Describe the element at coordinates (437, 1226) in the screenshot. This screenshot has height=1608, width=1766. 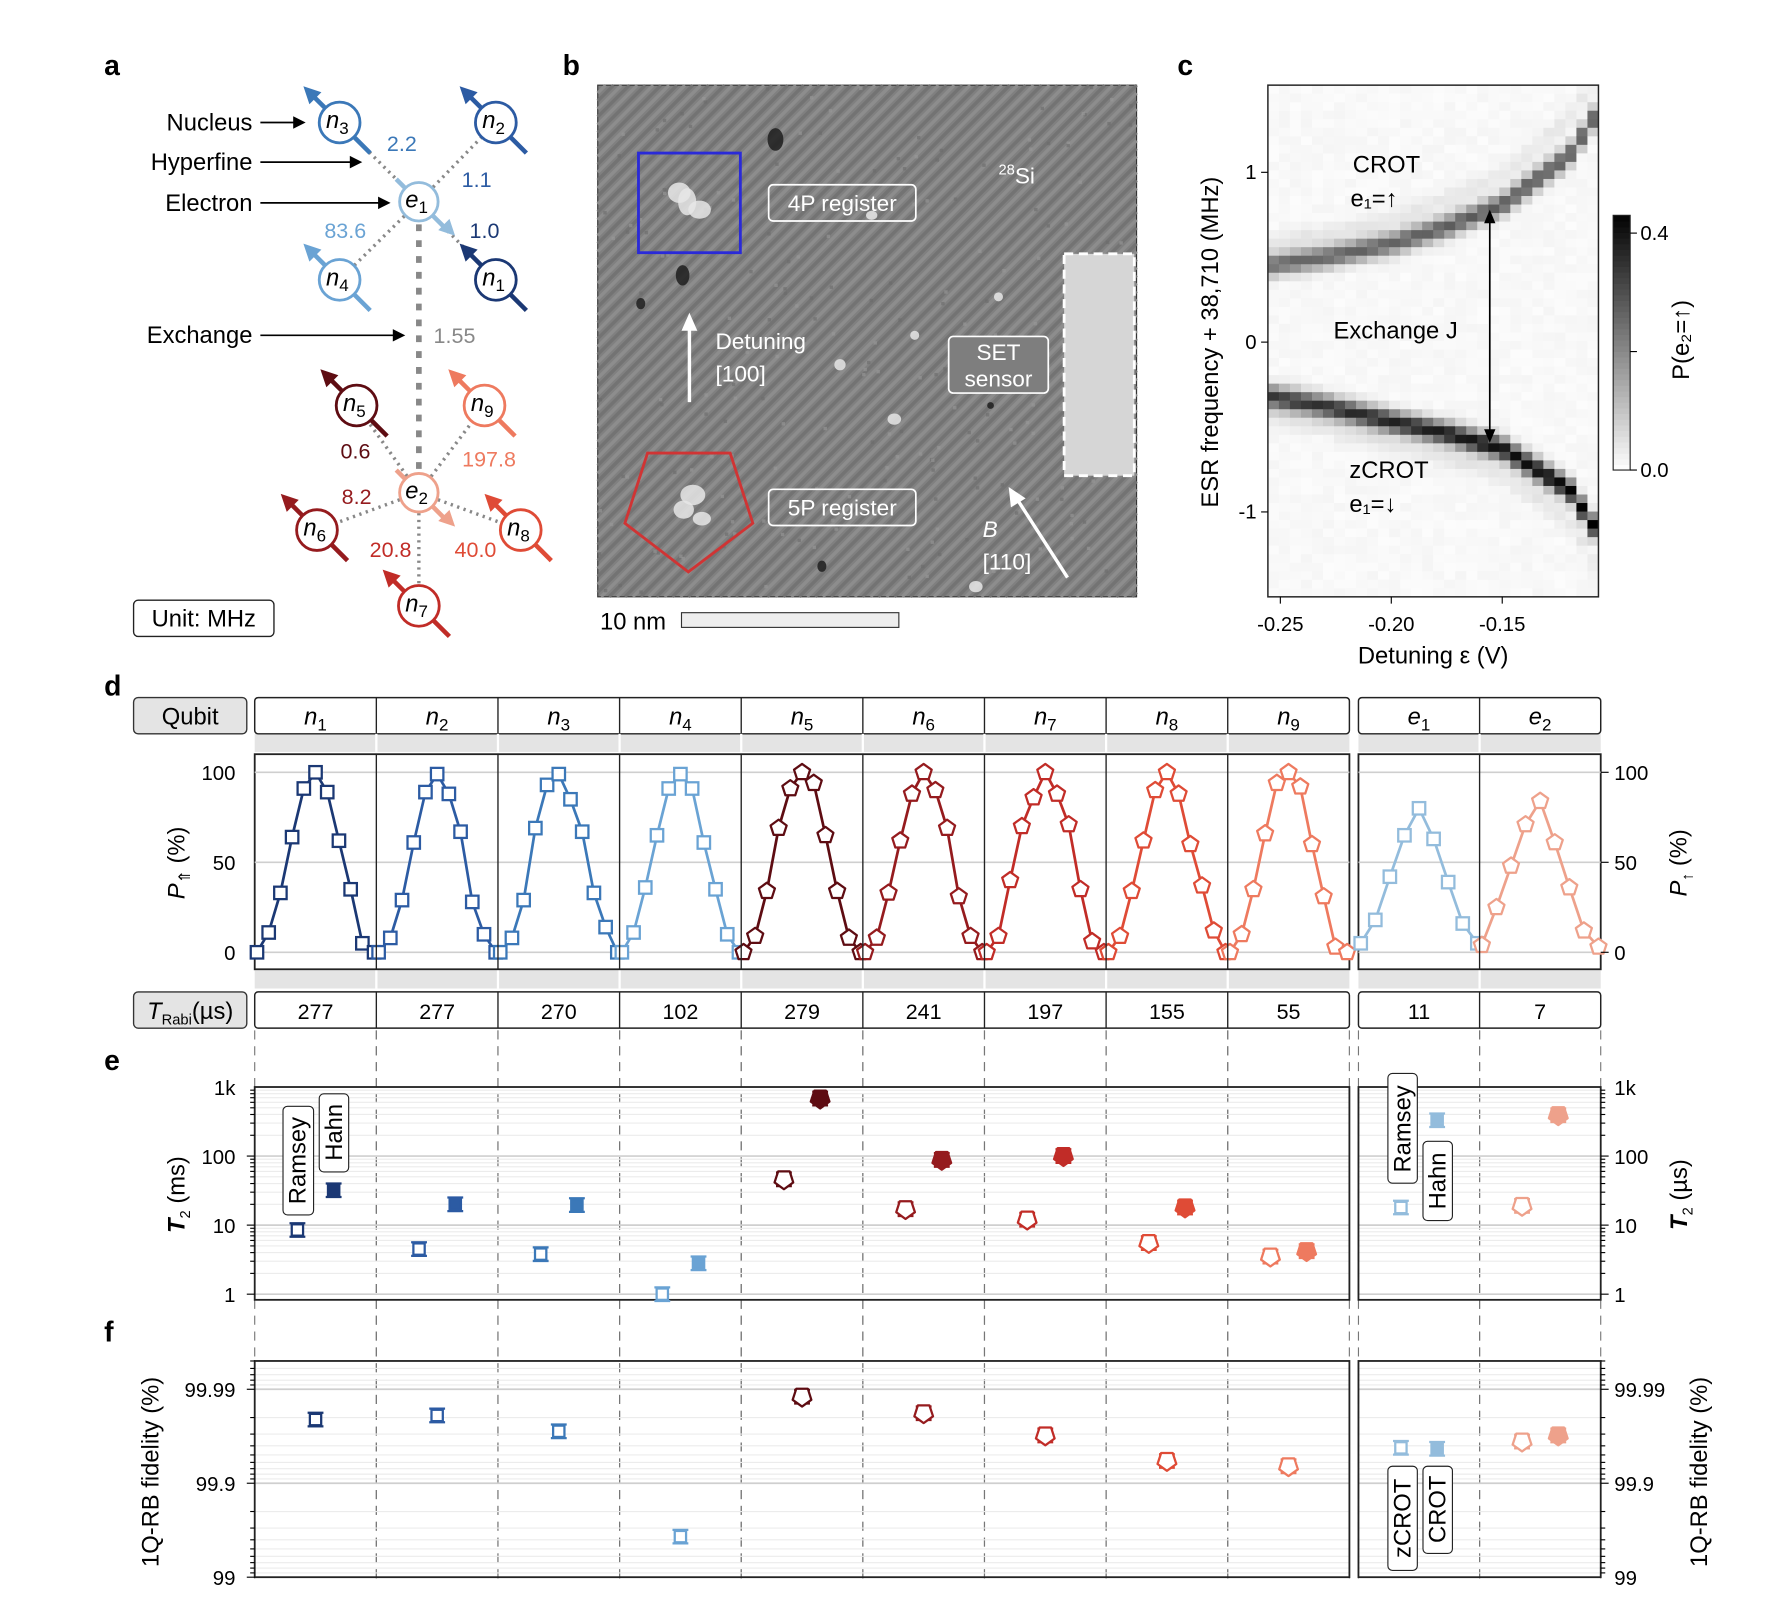
I see `t2-points-n2` at that location.